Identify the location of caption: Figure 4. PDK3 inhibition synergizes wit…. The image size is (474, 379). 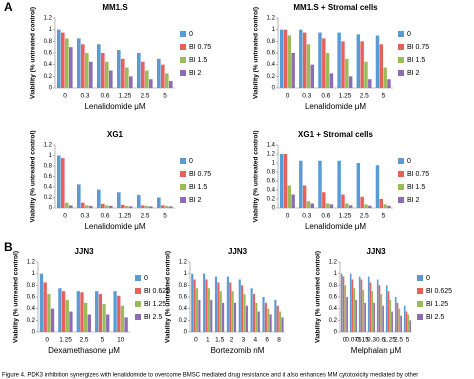
(210, 376).